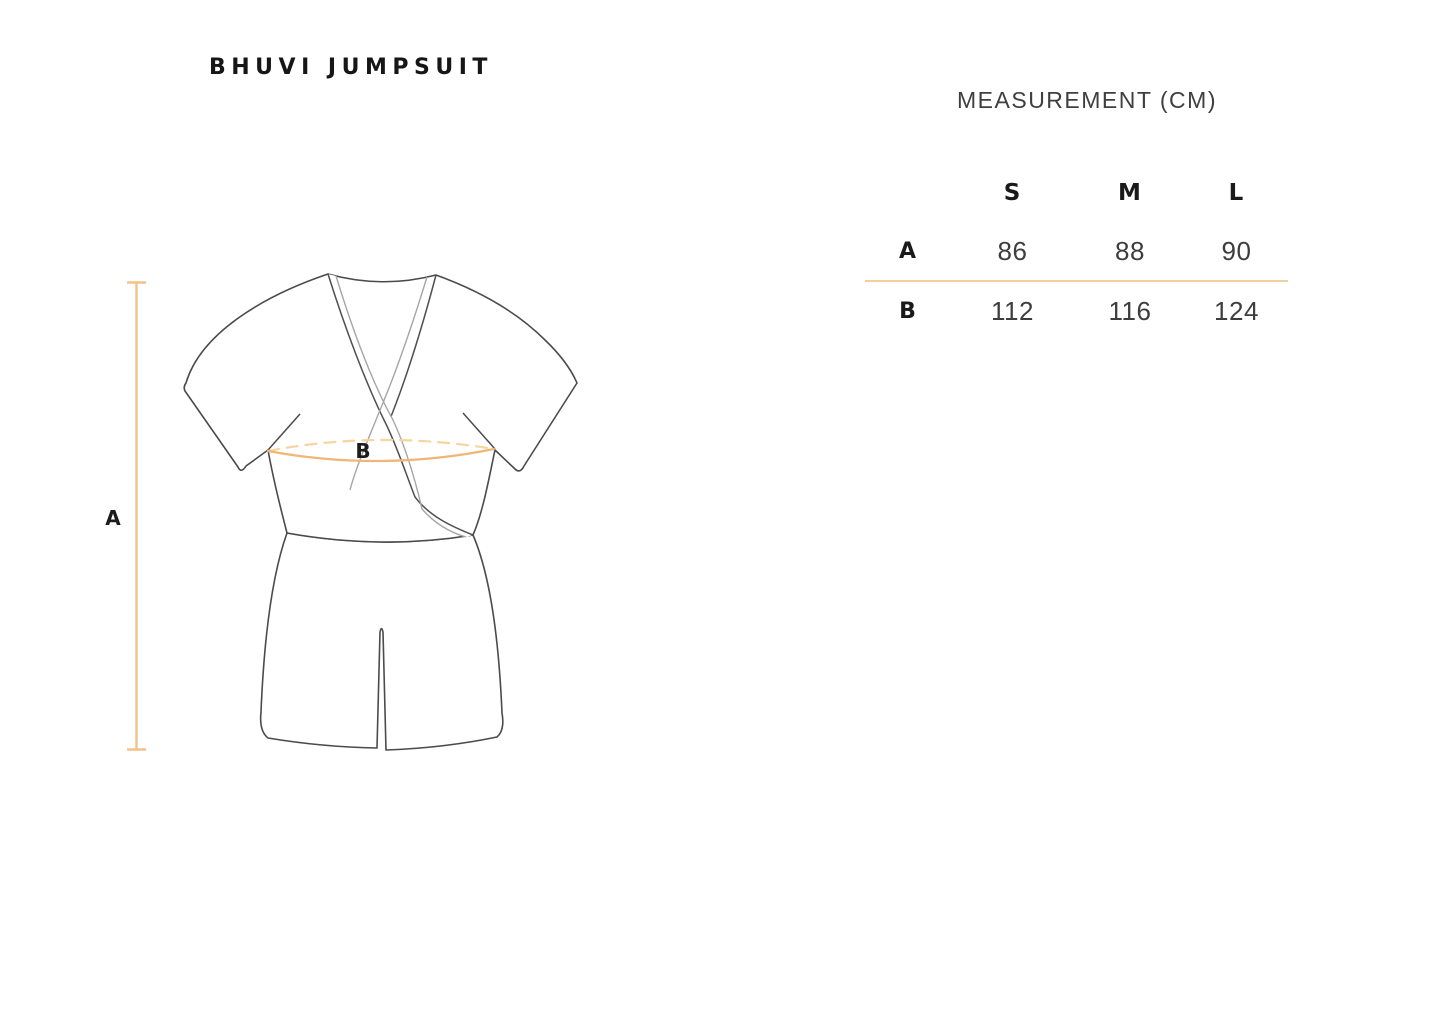 The height and width of the screenshot is (1022, 1445). What do you see at coordinates (1012, 193) in the screenshot?
I see `size-column-s: S` at bounding box center [1012, 193].